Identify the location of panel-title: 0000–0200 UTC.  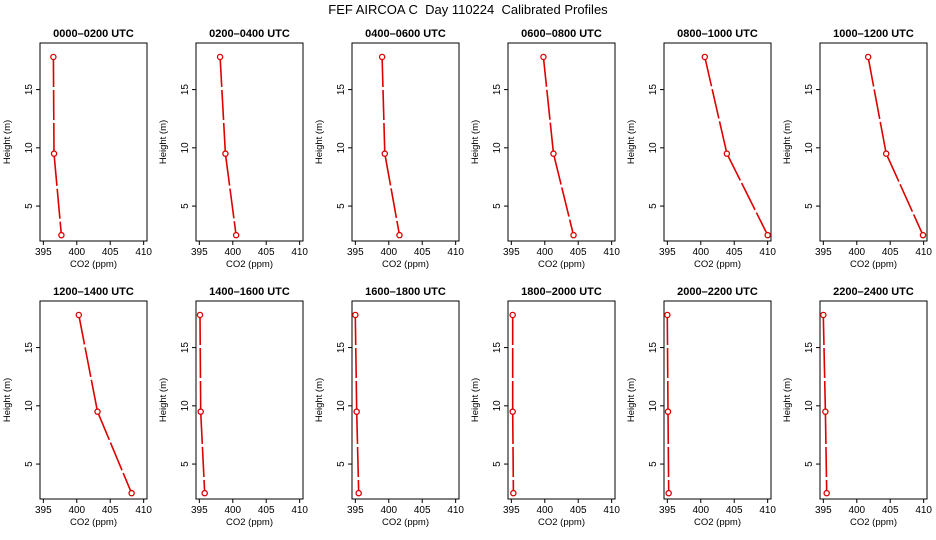
(93, 34).